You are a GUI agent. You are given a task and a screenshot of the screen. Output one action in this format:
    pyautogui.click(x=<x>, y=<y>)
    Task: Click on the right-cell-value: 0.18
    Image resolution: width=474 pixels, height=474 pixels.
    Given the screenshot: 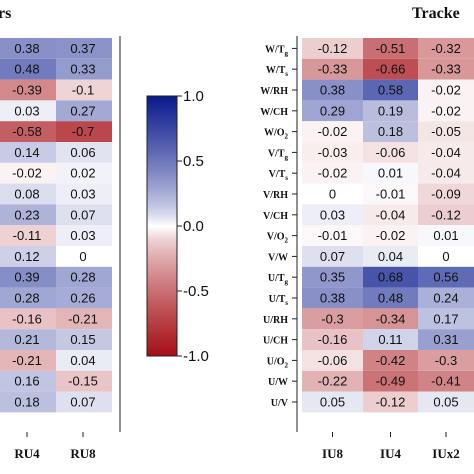 What is the action you would take?
    pyautogui.click(x=390, y=131)
    